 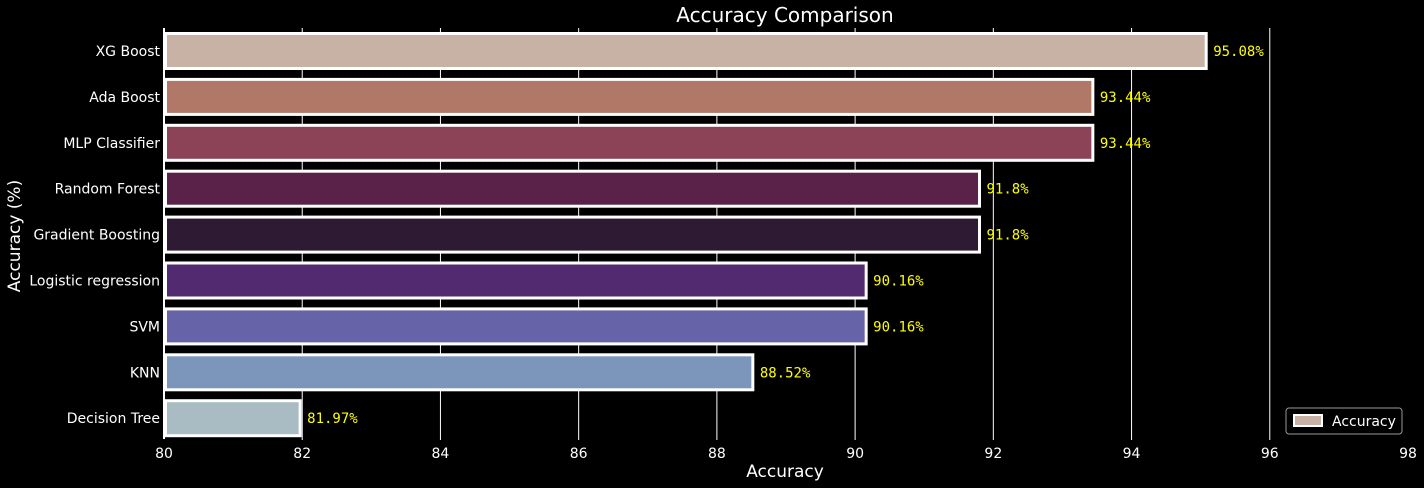 I want to click on y-tick-label: Gradient Boosting, so click(x=96, y=236).